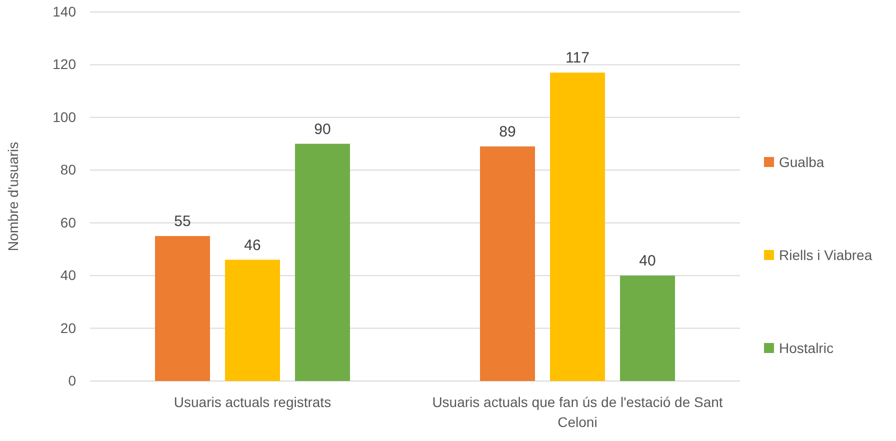 Image resolution: width=896 pixels, height=441 pixels. I want to click on y-tick-label: 120, so click(64, 64).